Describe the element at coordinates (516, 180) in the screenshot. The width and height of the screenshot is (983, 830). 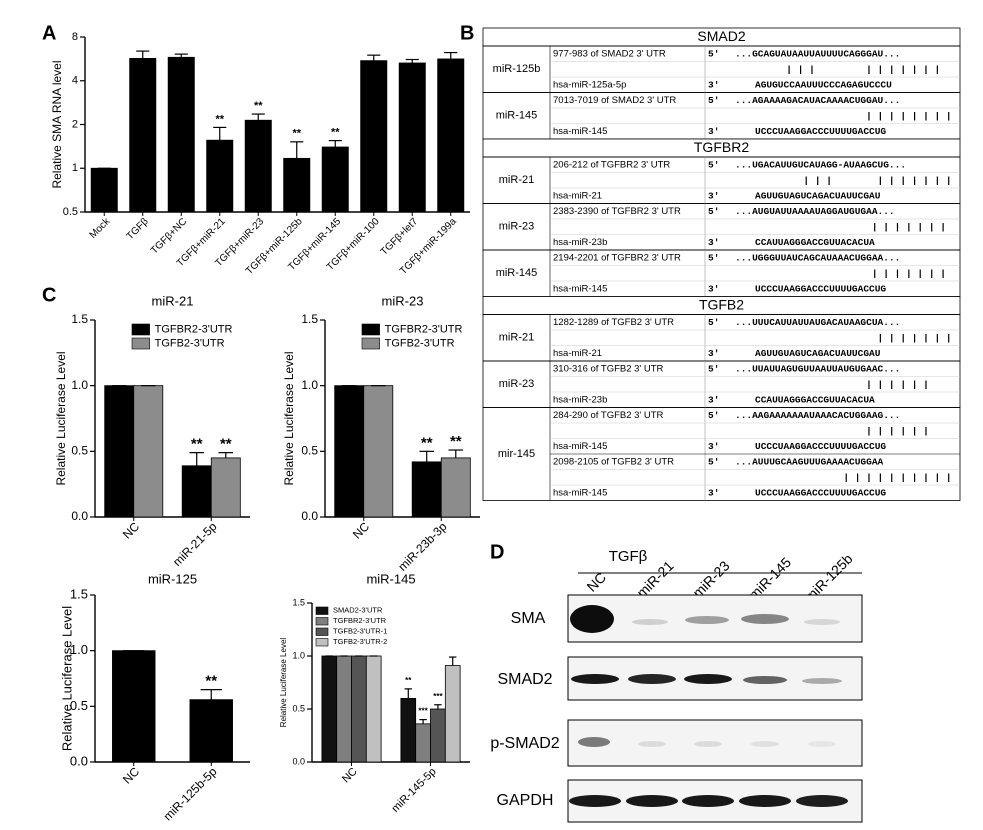
I see `mirna-label: miR-21` at that location.